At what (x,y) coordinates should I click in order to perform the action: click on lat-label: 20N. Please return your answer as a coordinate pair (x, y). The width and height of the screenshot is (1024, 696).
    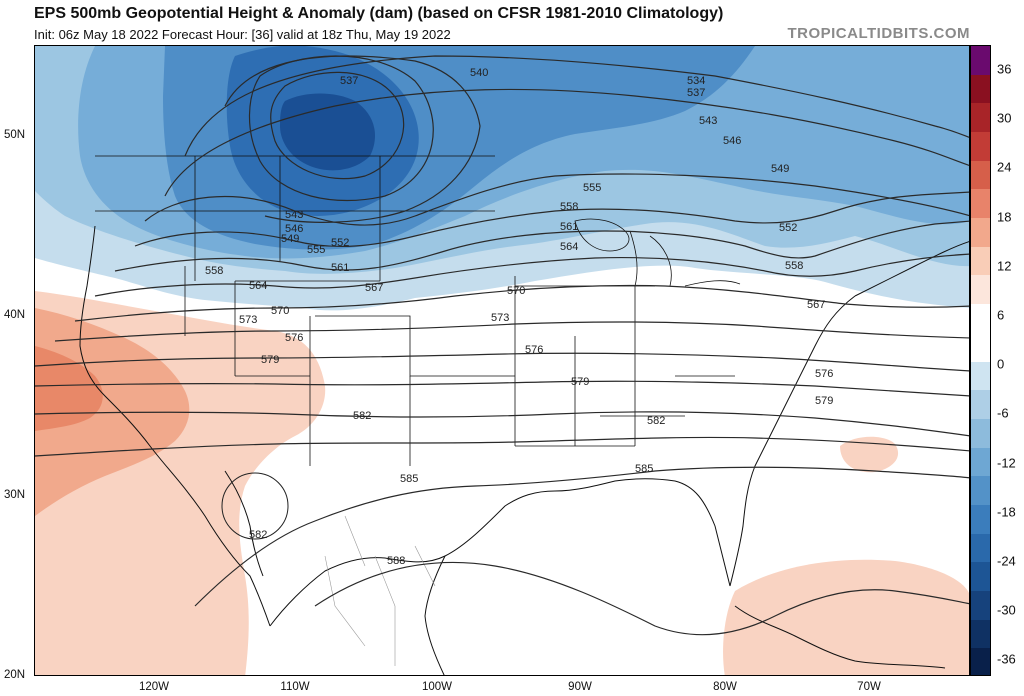
    Looking at the image, I should click on (15, 675).